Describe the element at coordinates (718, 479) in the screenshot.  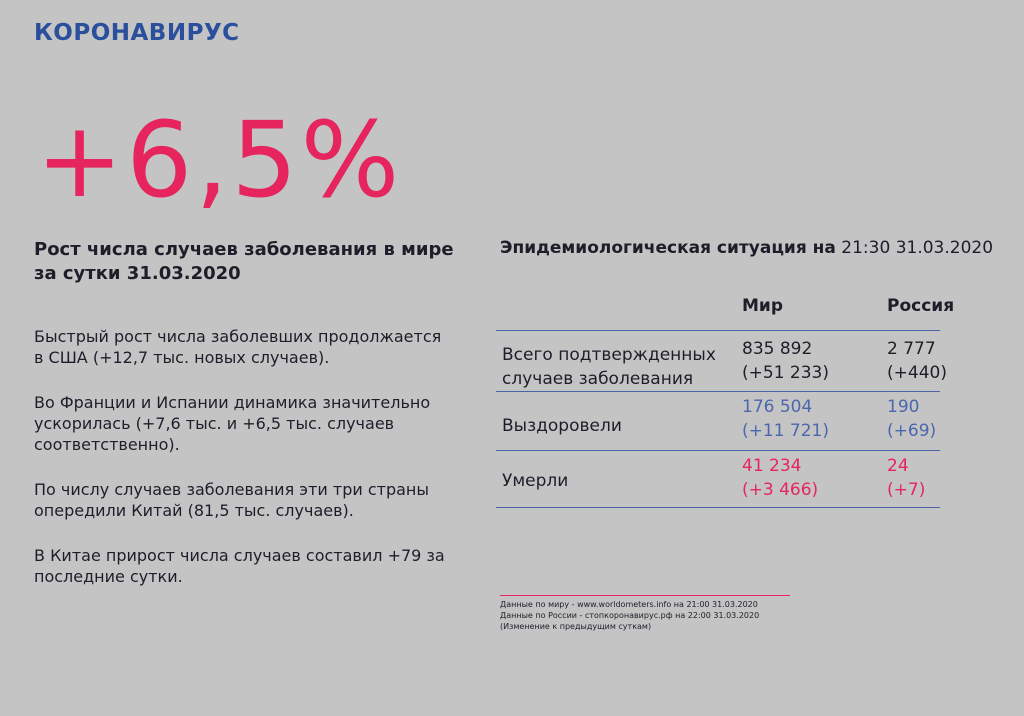
I see `table-row-deaths: Умерли 41 234 (+3 466) 24 (+7)` at that location.